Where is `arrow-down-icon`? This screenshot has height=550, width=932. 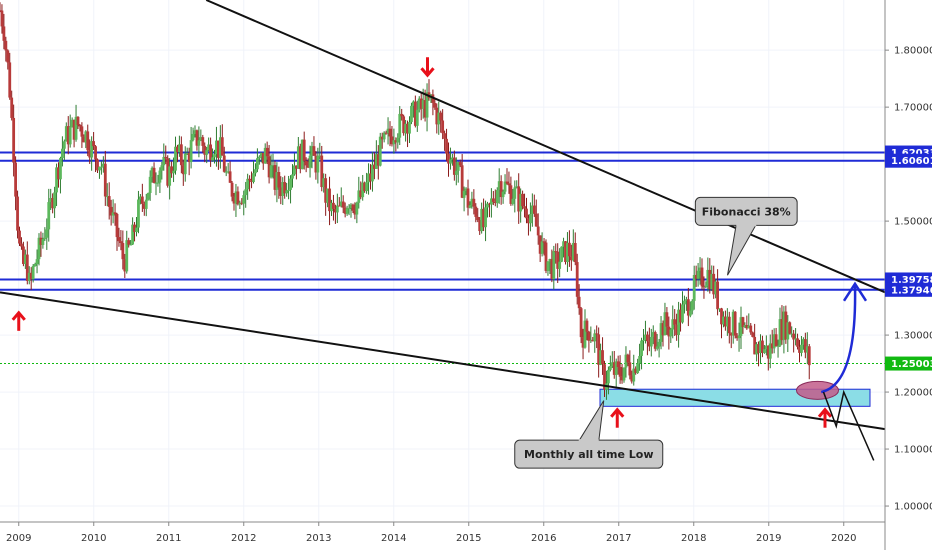
arrow-down-icon is located at coordinates (427, 67).